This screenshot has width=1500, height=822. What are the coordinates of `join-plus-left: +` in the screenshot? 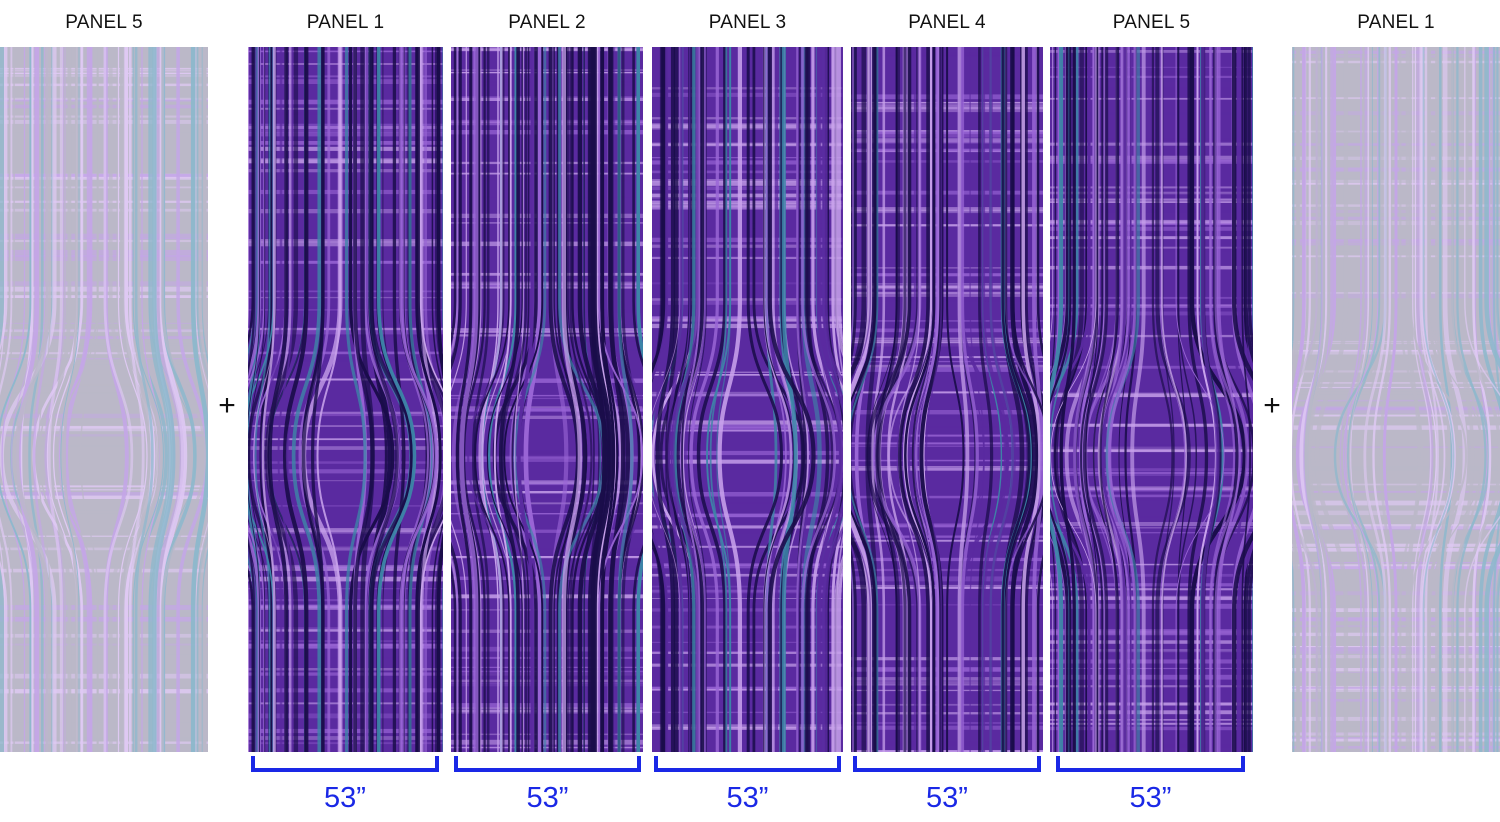 It's located at (227, 405).